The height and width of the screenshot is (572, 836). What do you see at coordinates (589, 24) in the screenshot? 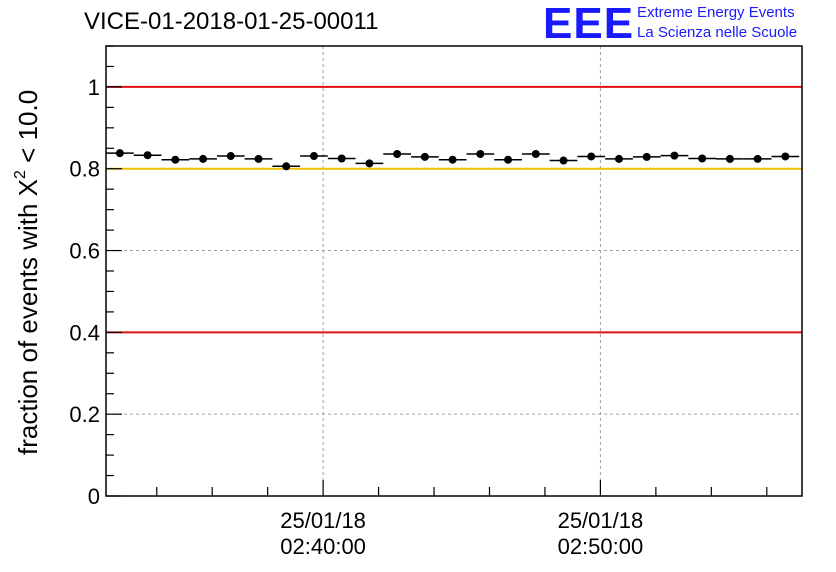
I see `eee-logo-mark: EEE` at bounding box center [589, 24].